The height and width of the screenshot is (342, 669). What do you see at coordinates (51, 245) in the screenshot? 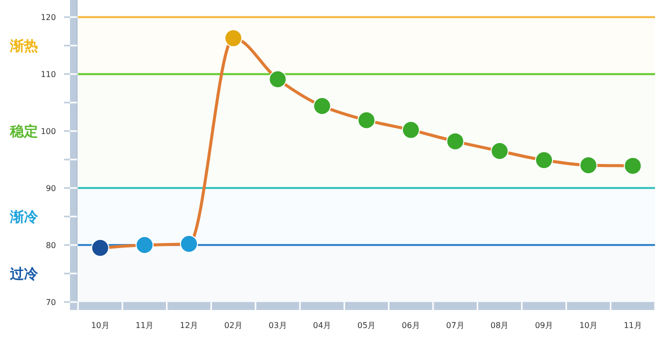
I see `y-tick-label: 80` at bounding box center [51, 245].